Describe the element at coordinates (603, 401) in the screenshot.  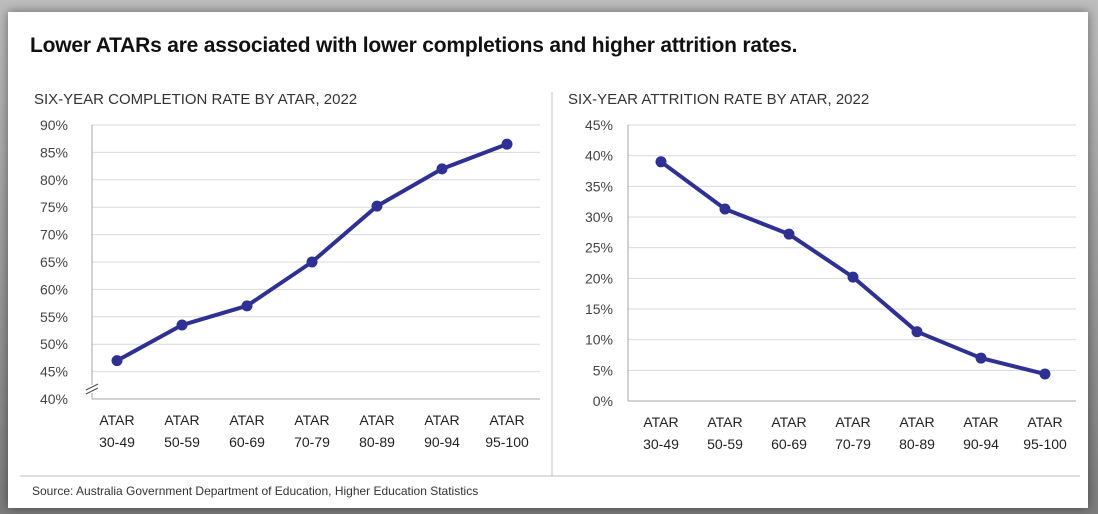
I see `y-tick-label: 0%` at that location.